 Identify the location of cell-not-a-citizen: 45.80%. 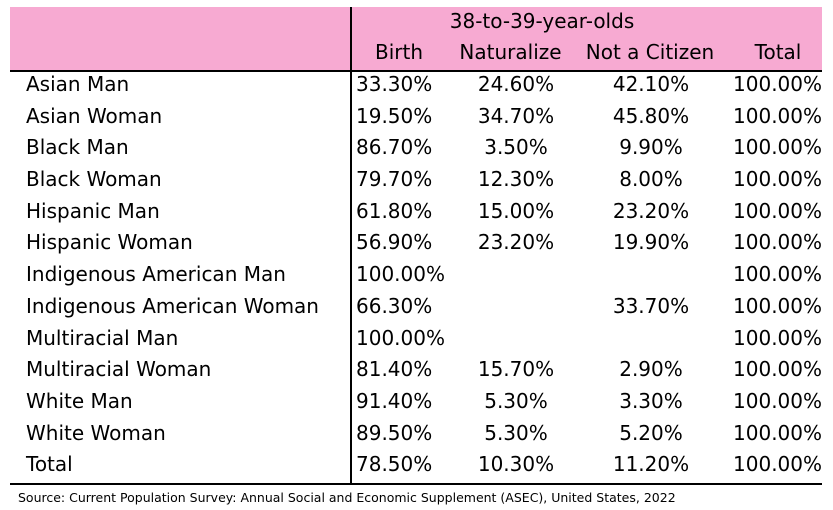
(651, 115).